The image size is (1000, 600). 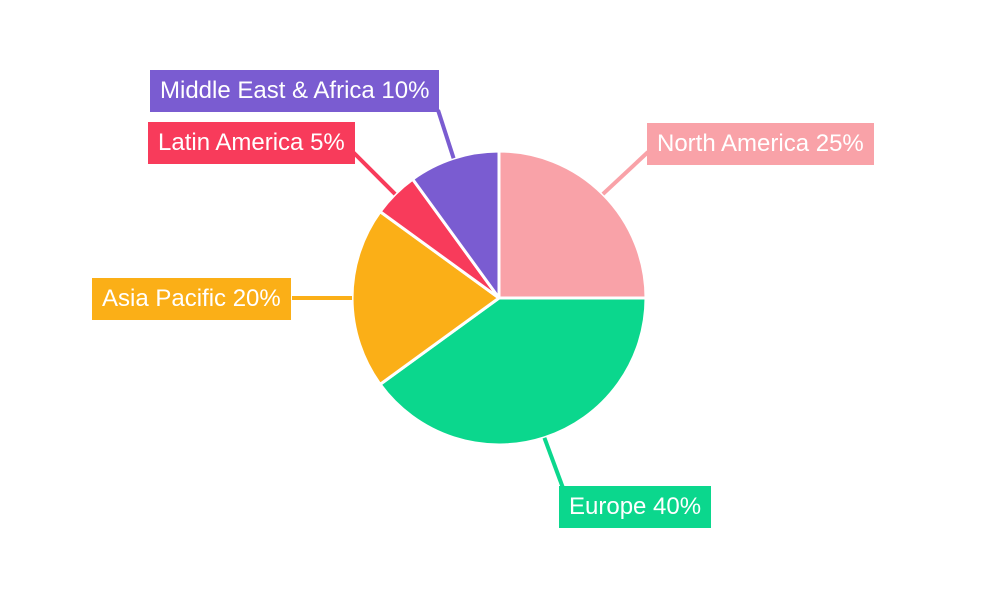 I want to click on pie-slice-asia-pacific, so click(x=425, y=298).